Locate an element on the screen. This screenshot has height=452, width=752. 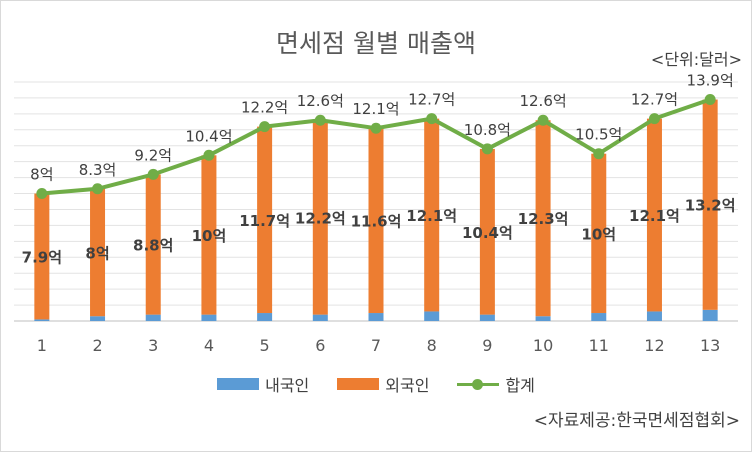
chart-title: 면세점 월별 매출액 is located at coordinates (376, 43).